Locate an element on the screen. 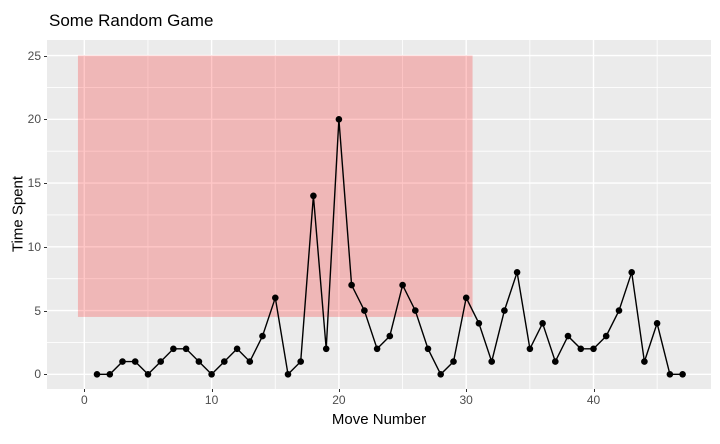 The height and width of the screenshot is (444, 720). chart-title: Some Random Game is located at coordinates (131, 20).